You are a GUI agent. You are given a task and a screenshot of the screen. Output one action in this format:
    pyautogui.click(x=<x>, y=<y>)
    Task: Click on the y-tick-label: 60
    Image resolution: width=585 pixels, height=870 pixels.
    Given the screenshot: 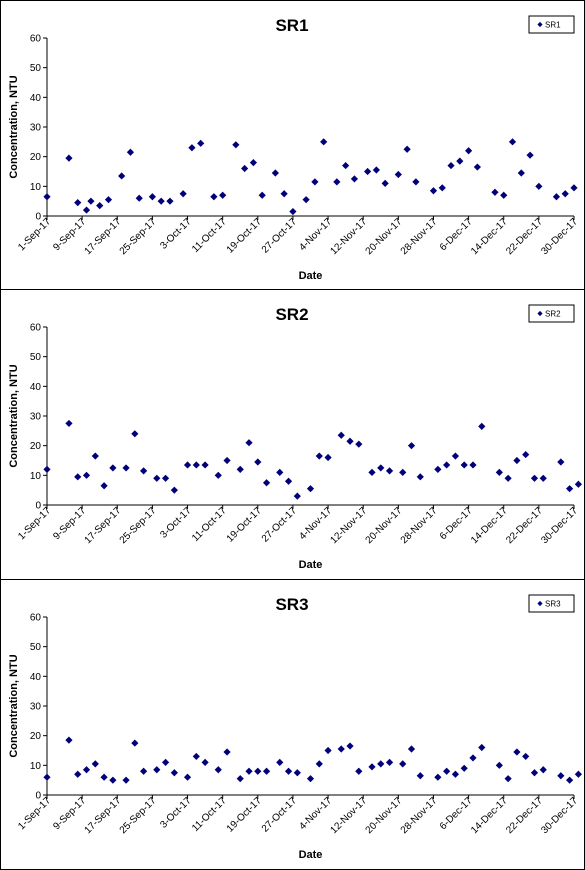 What is the action you would take?
    pyautogui.click(x=36, y=618)
    